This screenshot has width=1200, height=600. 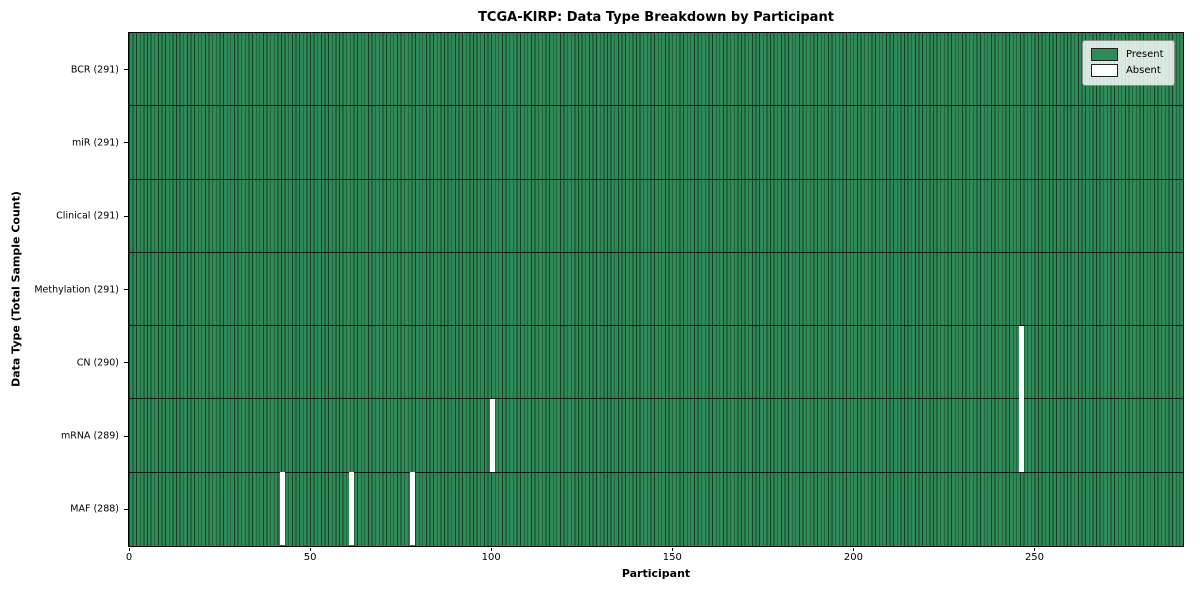 What do you see at coordinates (656, 573) in the screenshot?
I see `x-axis-label: Participant` at bounding box center [656, 573].